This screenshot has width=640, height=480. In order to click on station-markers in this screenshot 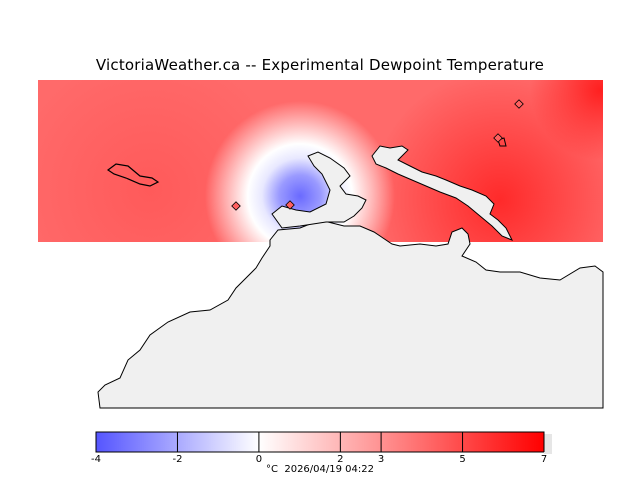, I will do `click(377, 155)`.